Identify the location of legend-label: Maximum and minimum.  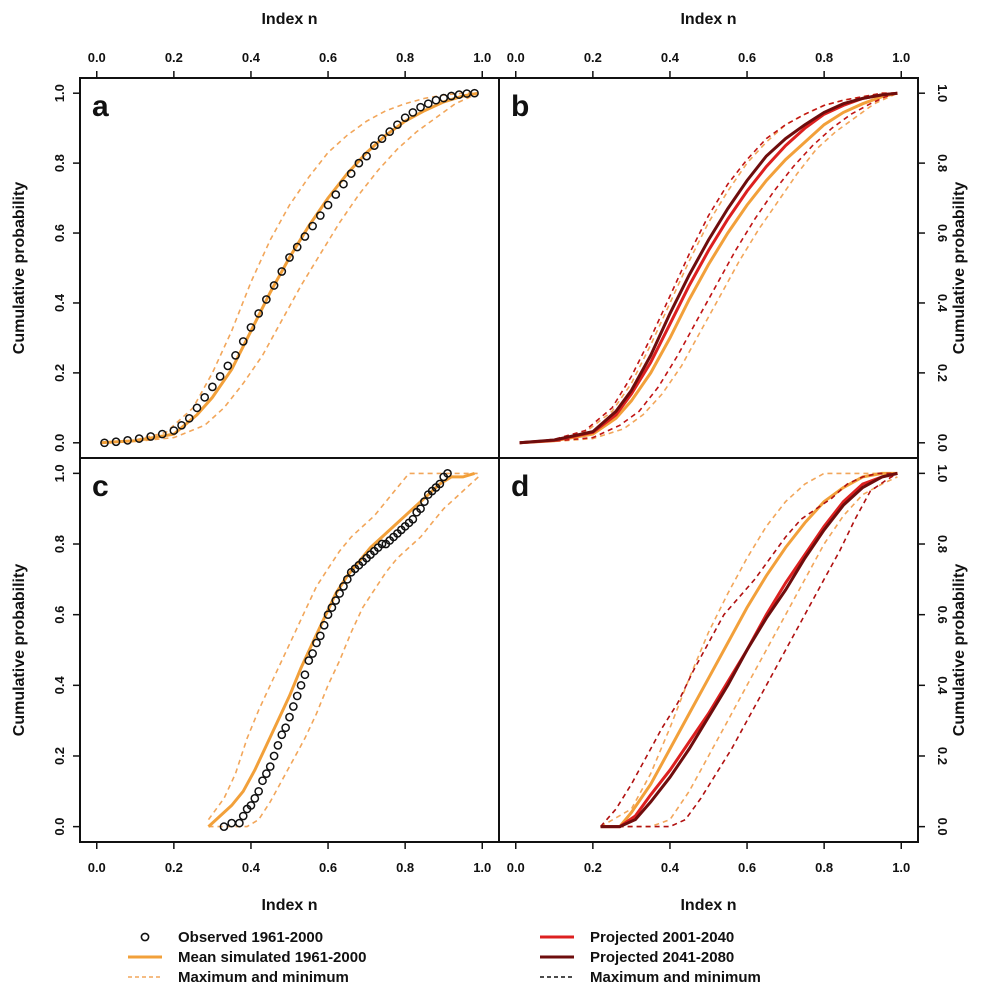
(263, 977).